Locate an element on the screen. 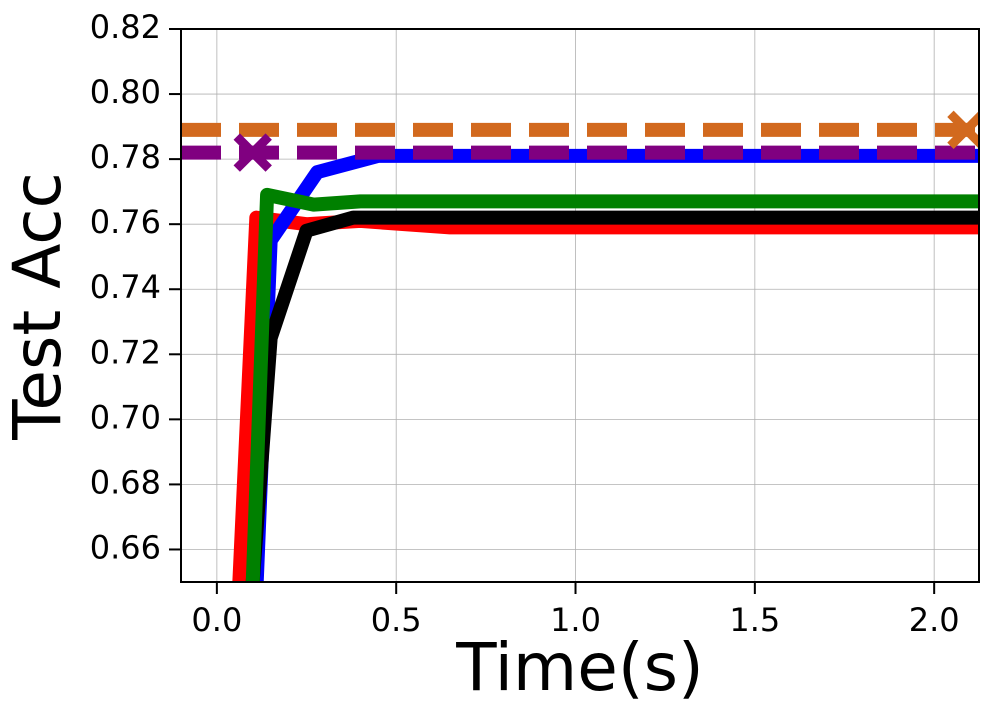 The image size is (1008, 720). x-tick-label: 2.0 is located at coordinates (934, 620).